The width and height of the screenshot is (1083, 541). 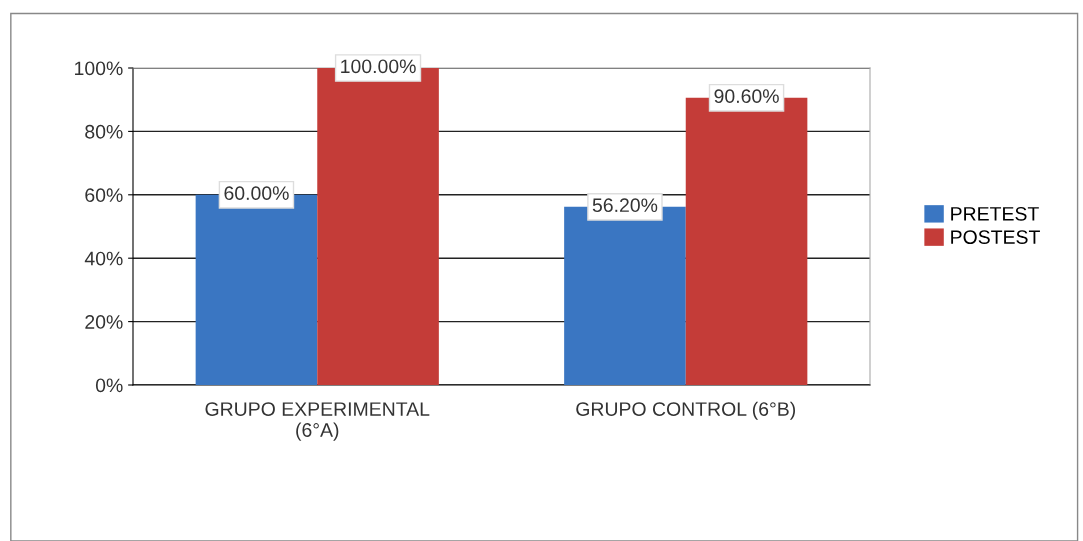 What do you see at coordinates (746, 96) in the screenshot?
I see `data-label: 90.60%` at bounding box center [746, 96].